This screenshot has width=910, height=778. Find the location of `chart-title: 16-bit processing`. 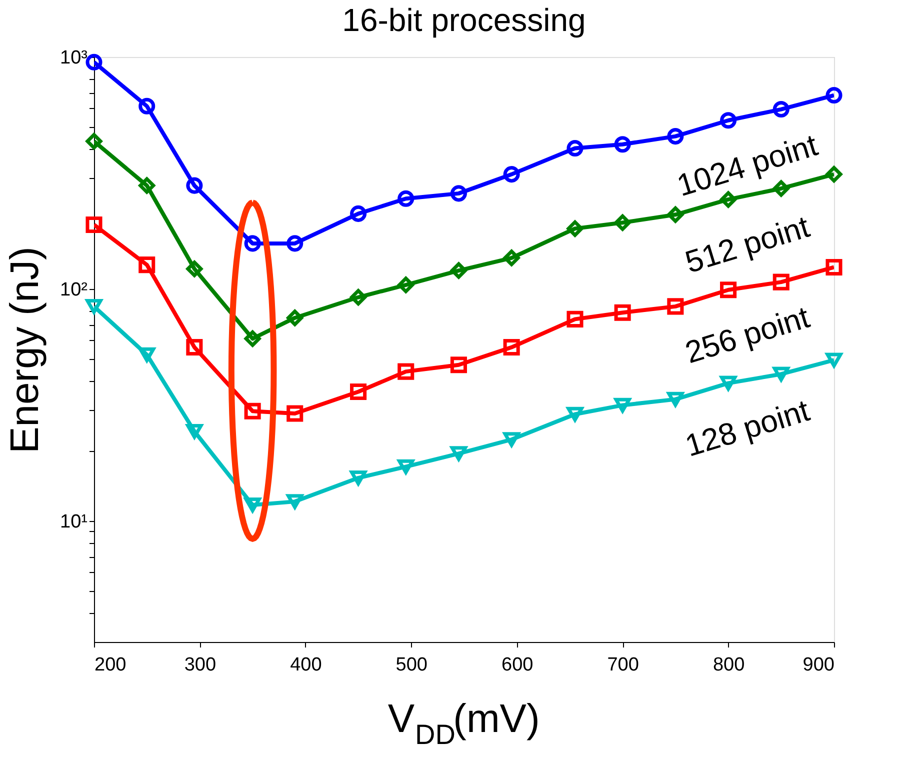

chart-title: 16-bit processing is located at coordinates (464, 20).